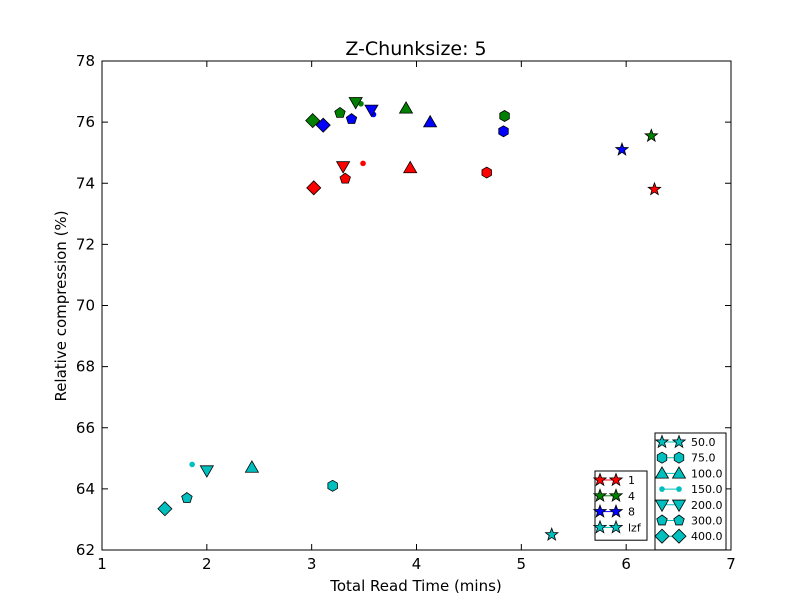 Image resolution: width=812 pixels, height=616 pixels. What do you see at coordinates (85, 122) in the screenshot?
I see `y-tick-label: 76` at bounding box center [85, 122].